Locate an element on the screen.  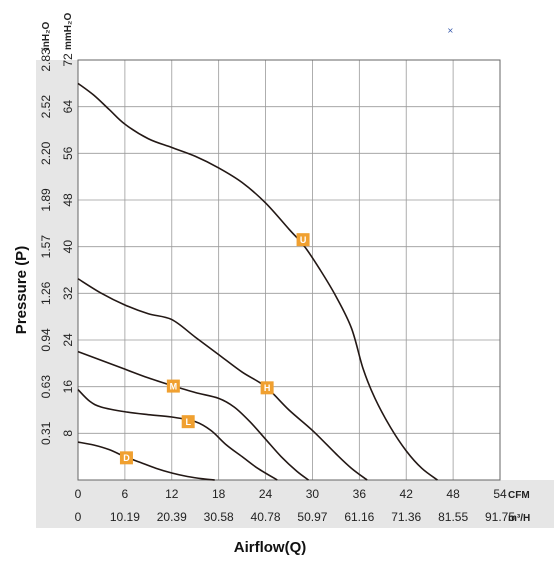
x-tick-cfm: 12 is located at coordinates (172, 494).